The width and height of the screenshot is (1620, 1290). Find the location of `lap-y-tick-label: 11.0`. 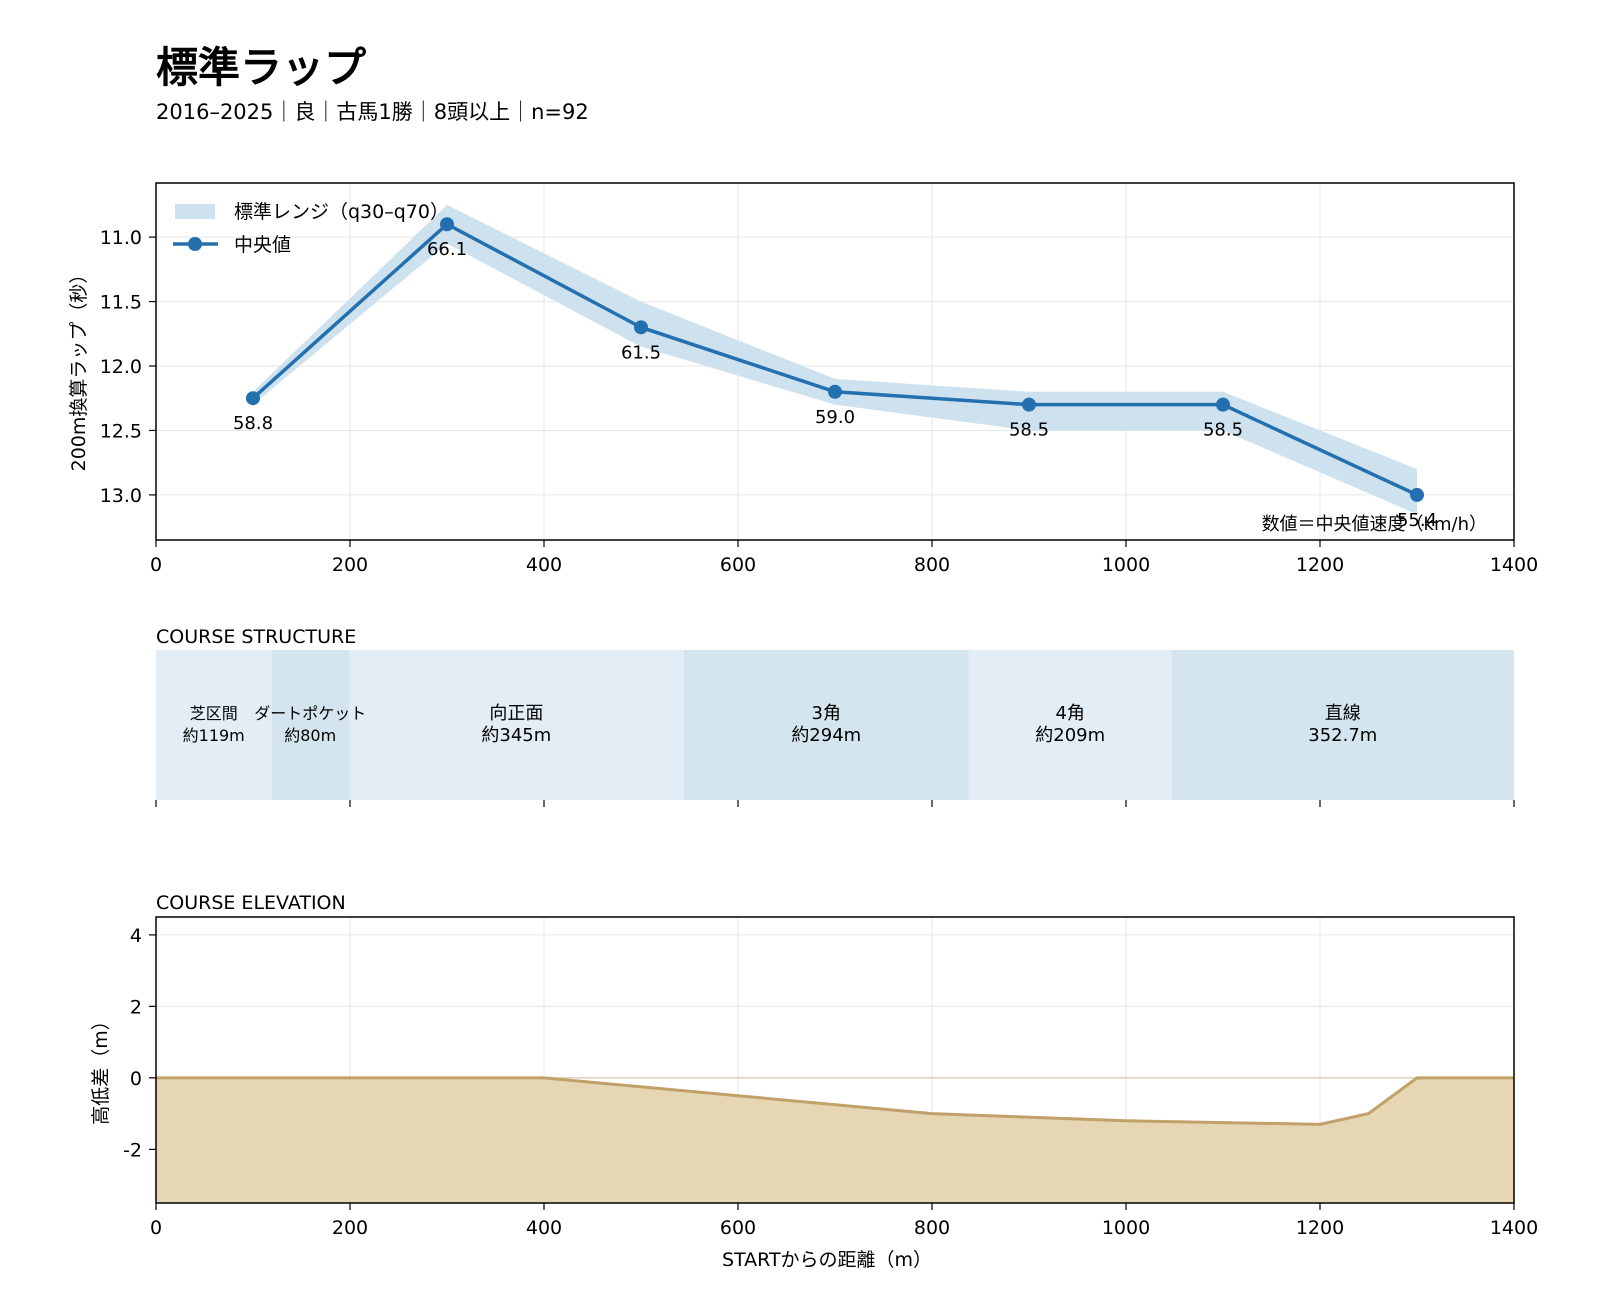

lap-y-tick-label: 11.0 is located at coordinates (121, 238).